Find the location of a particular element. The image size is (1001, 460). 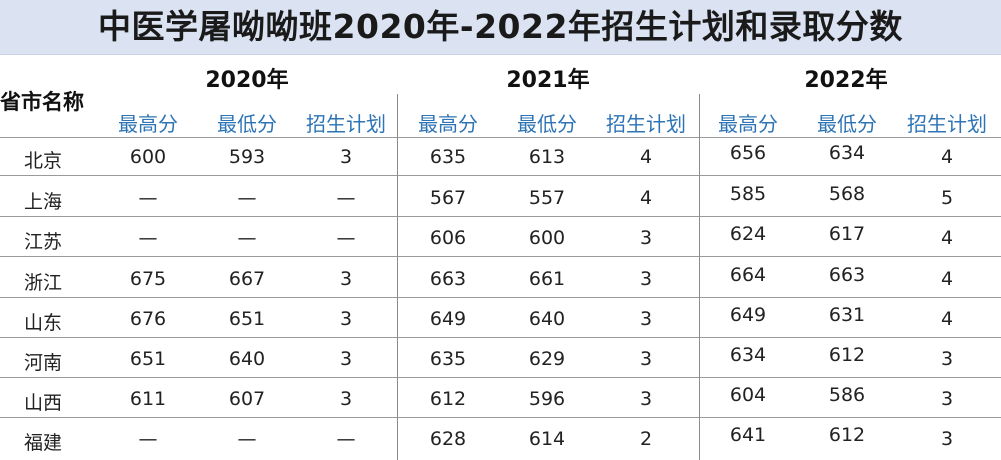

year-header-3: 2022年 is located at coordinates (846, 80).